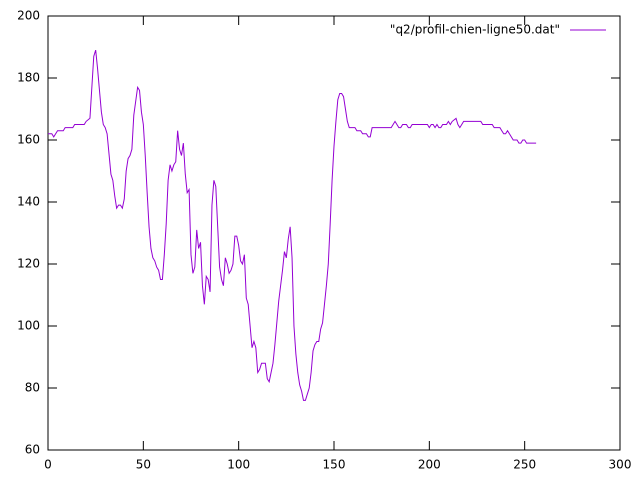 The image size is (640, 480). Describe the element at coordinates (620, 465) in the screenshot. I see `x-tick-label: 300` at that location.